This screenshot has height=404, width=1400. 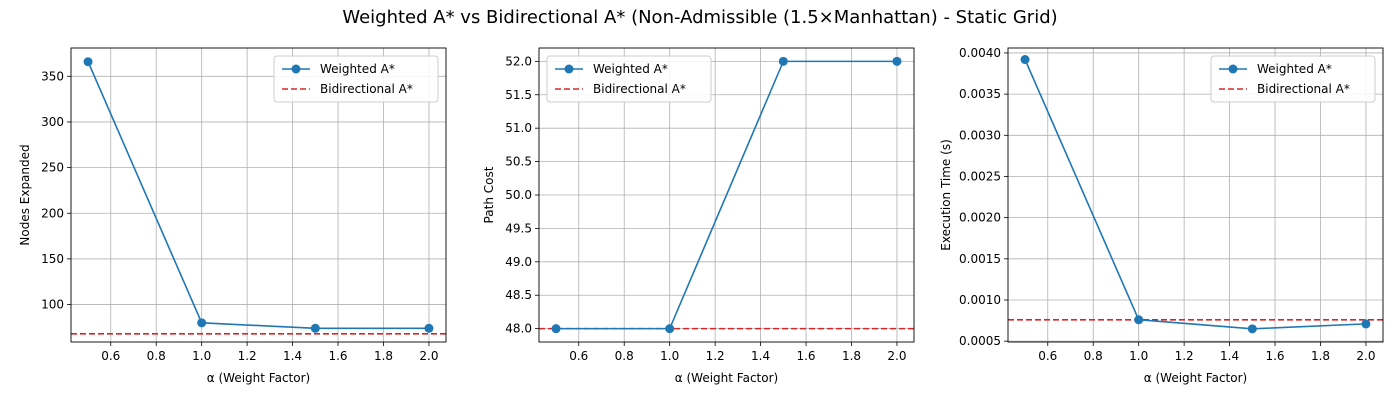 I want to click on y-tick-label: 250, so click(x=52, y=168).